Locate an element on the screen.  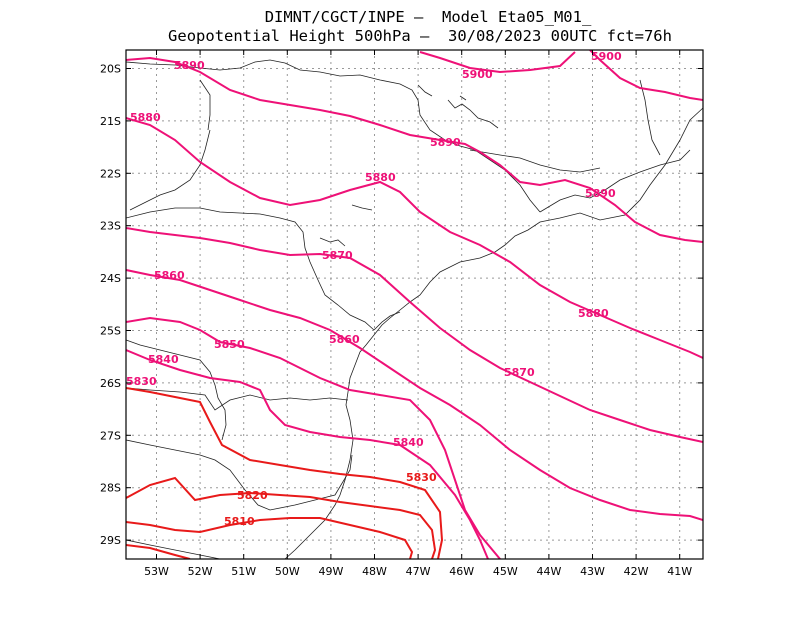
state-border-mg-sp is located at coordinates (333, 136).